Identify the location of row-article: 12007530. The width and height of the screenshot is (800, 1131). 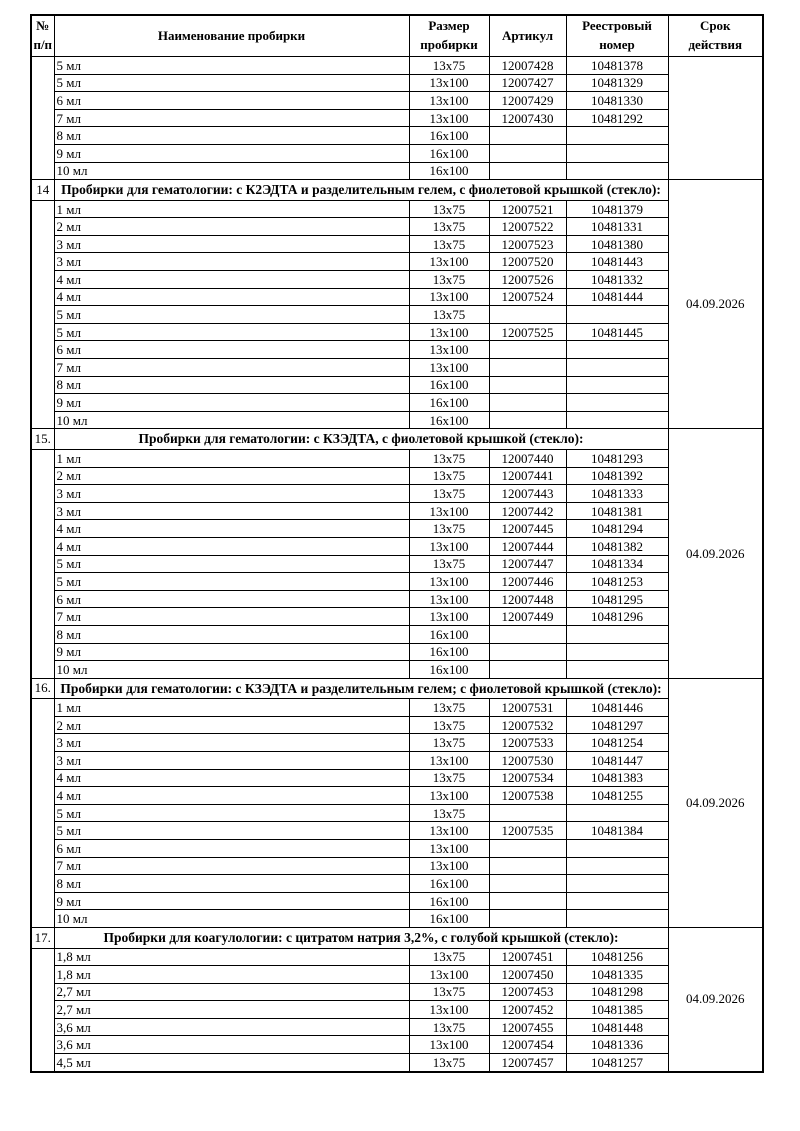
(527, 760).